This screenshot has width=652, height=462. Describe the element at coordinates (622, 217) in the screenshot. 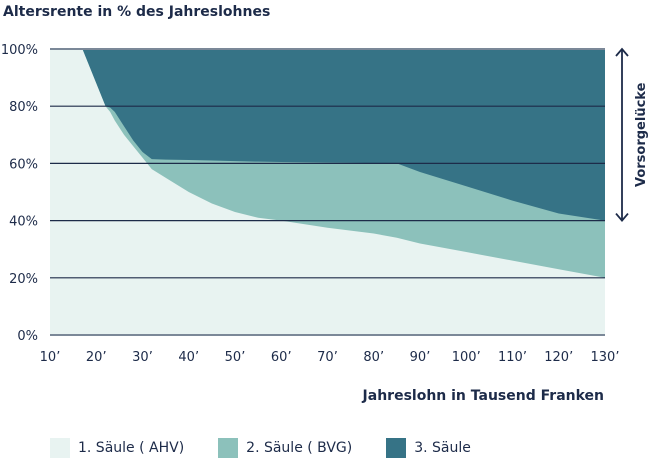

I see `arrow-head-down-icon` at that location.